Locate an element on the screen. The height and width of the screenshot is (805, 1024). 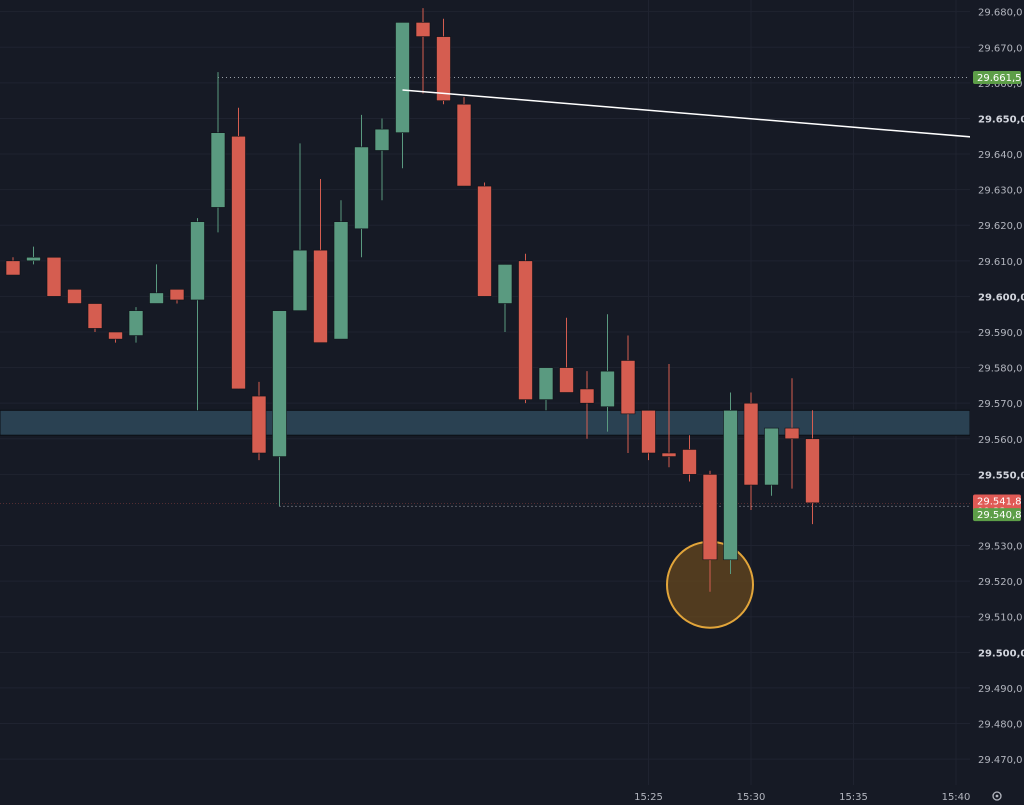
y-tick-label: 29.590,0 is located at coordinates (1000, 333).